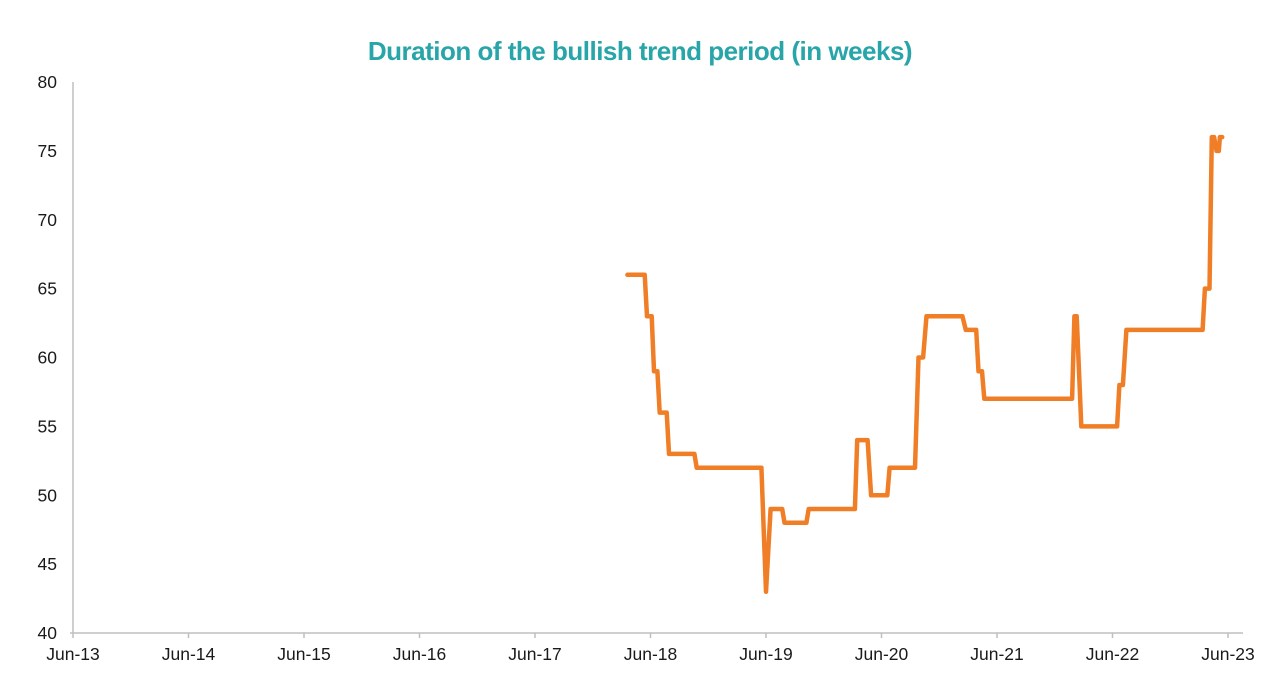 Image resolution: width=1280 pixels, height=700 pixels. I want to click on x-tick-label: Jun-19, so click(766, 654).